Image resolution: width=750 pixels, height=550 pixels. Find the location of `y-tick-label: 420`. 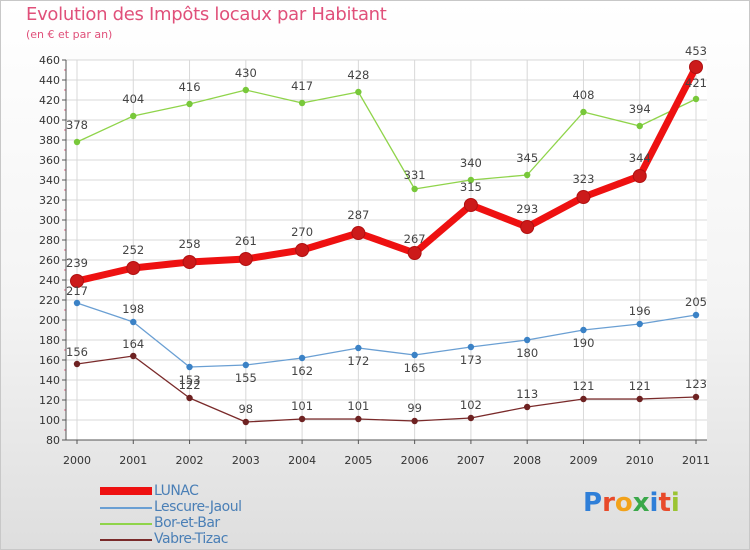

y-tick-label: 420 is located at coordinates (49, 100).